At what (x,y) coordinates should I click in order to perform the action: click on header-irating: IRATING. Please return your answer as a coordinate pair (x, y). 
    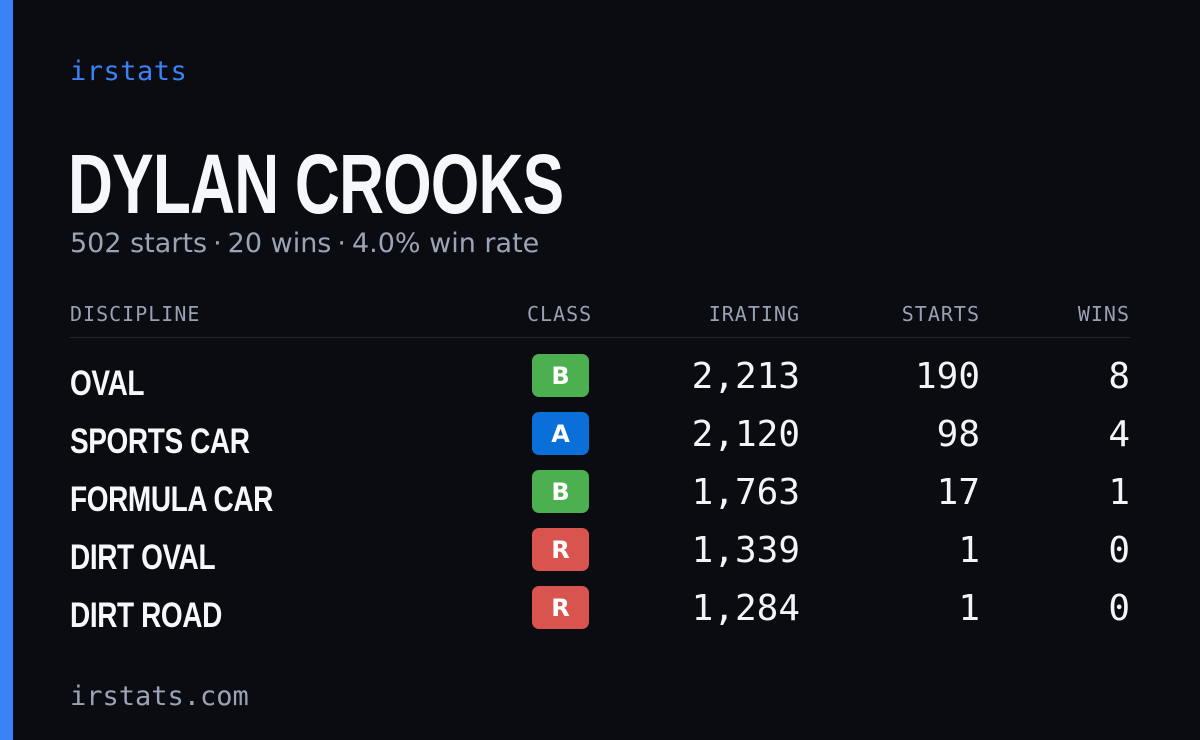
    Looking at the image, I should click on (754, 314).